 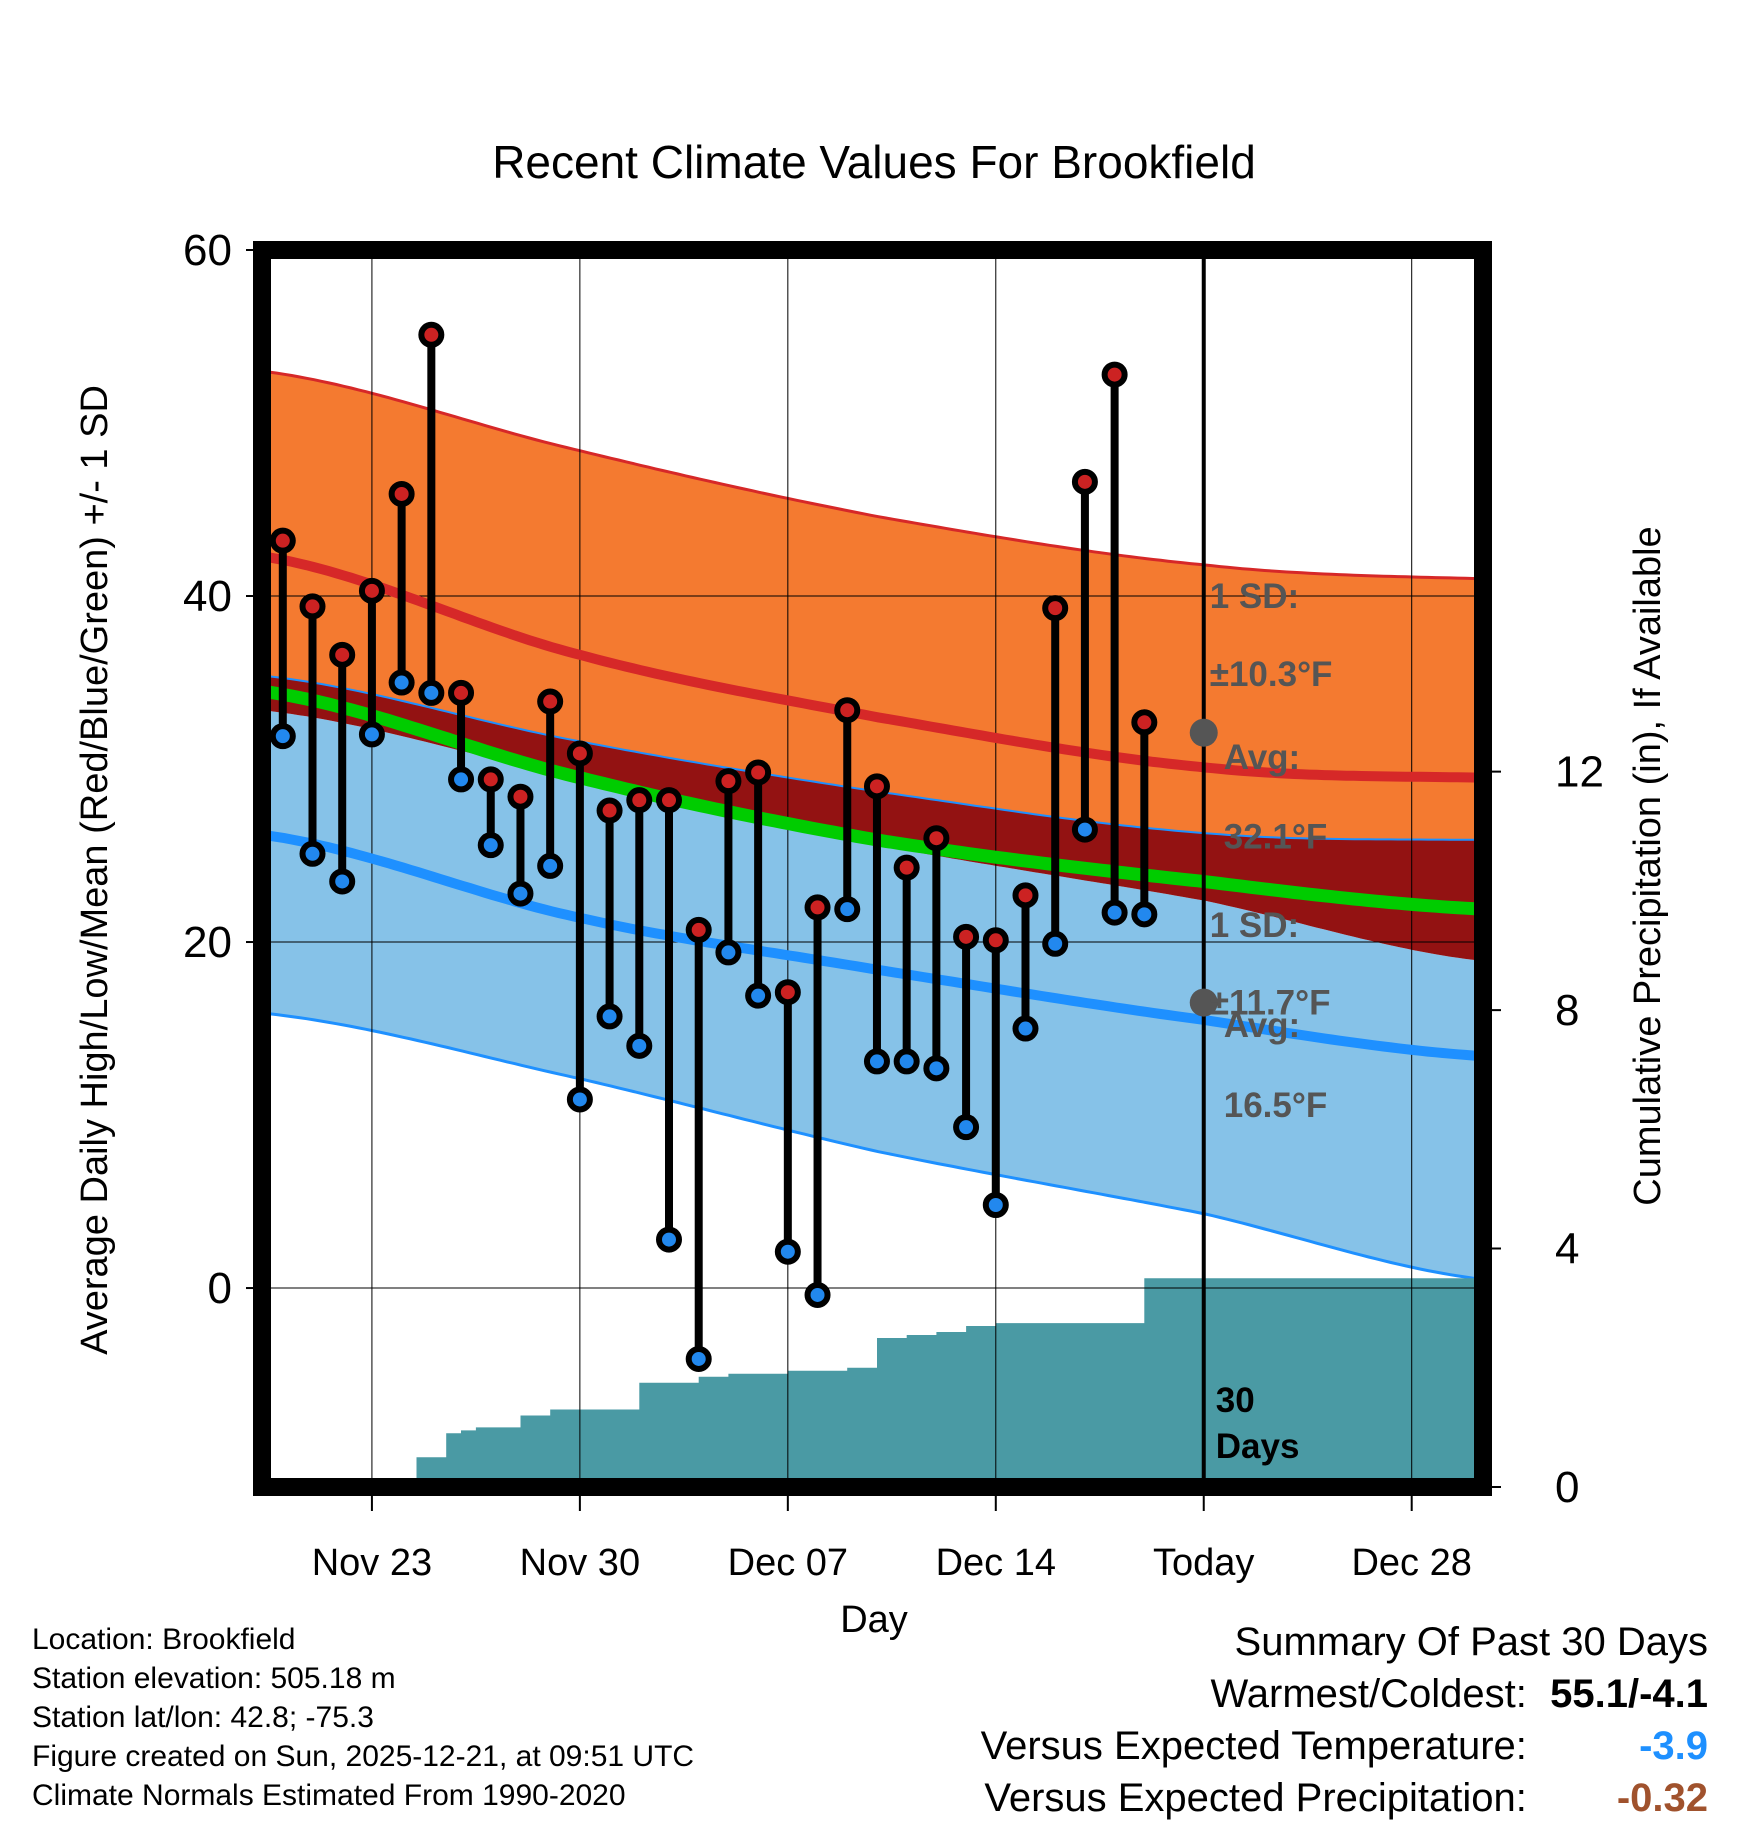 I want to click on high-upper-line, so click(x=871, y=475).